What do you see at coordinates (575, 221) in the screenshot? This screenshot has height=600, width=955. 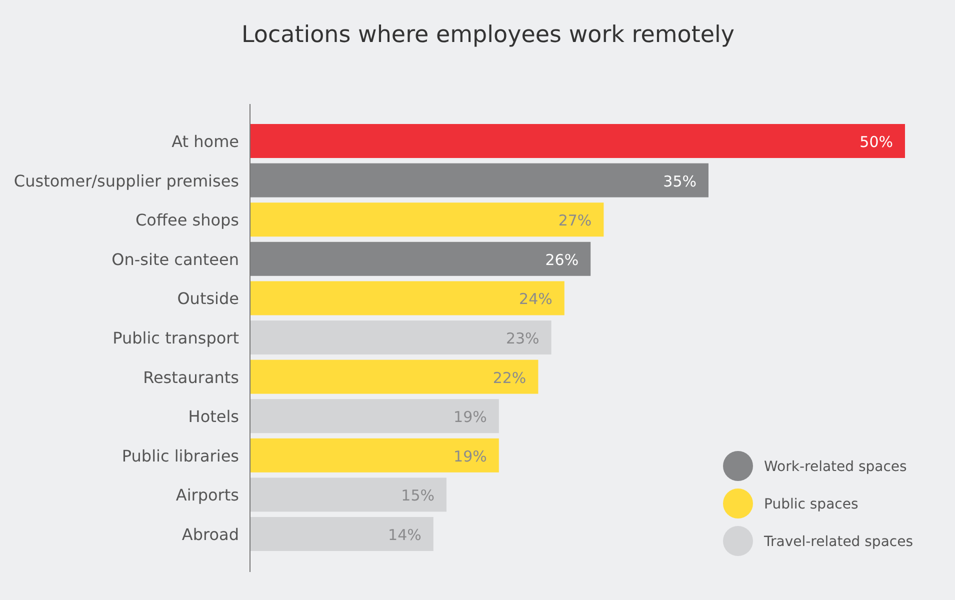 I see `data-label: 27%` at bounding box center [575, 221].